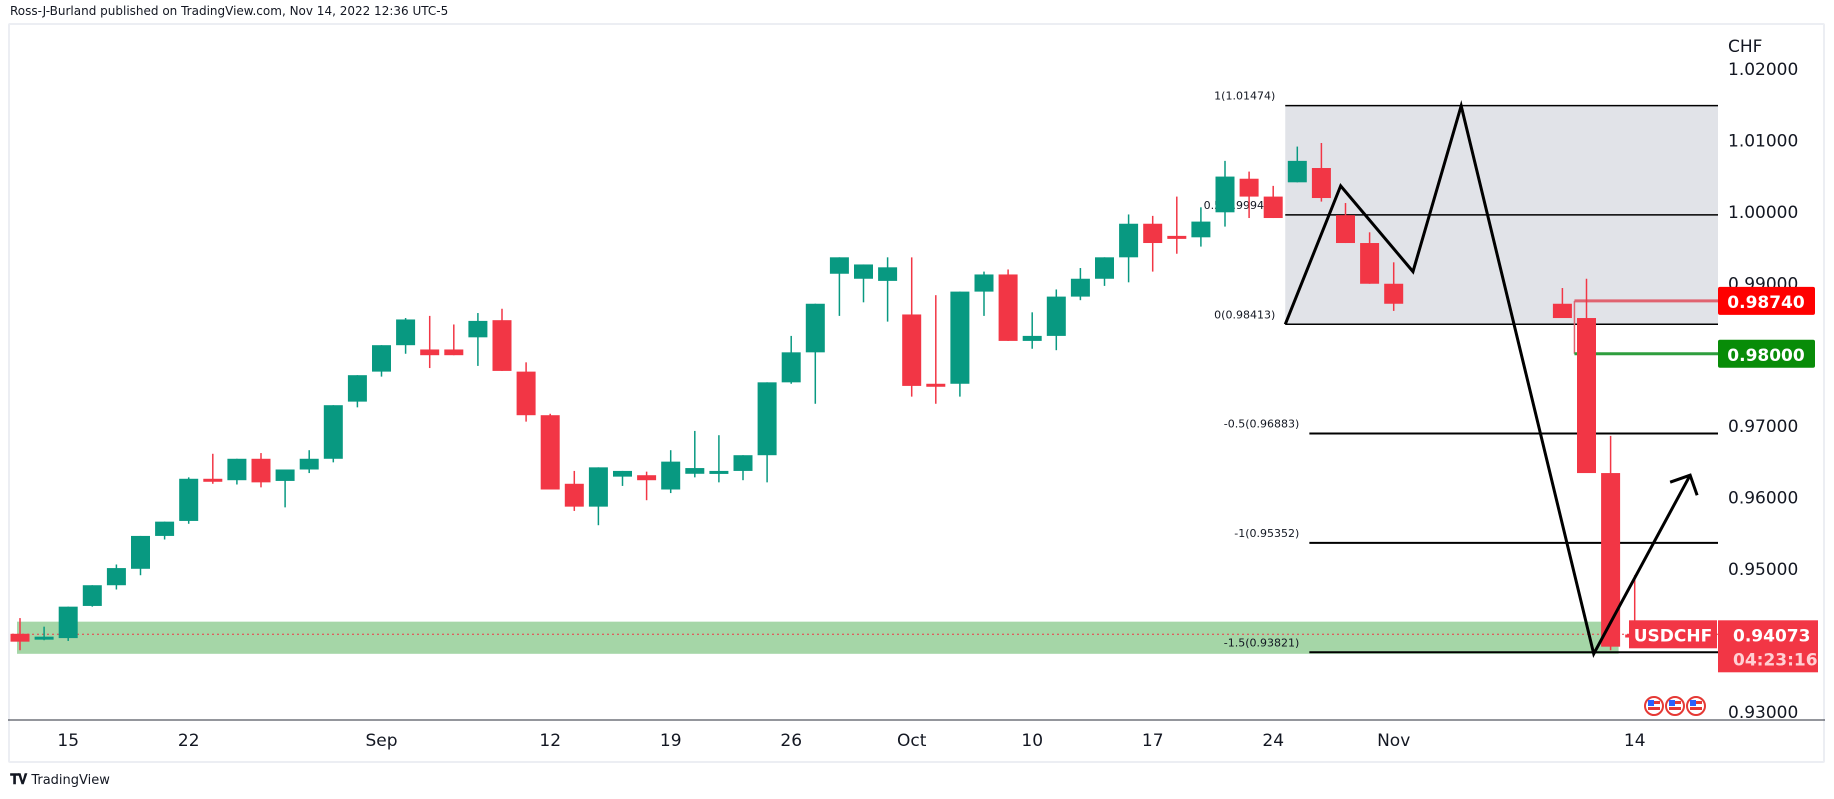  What do you see at coordinates (1745, 47) in the screenshot?
I see `currency-label: CHF` at bounding box center [1745, 47].